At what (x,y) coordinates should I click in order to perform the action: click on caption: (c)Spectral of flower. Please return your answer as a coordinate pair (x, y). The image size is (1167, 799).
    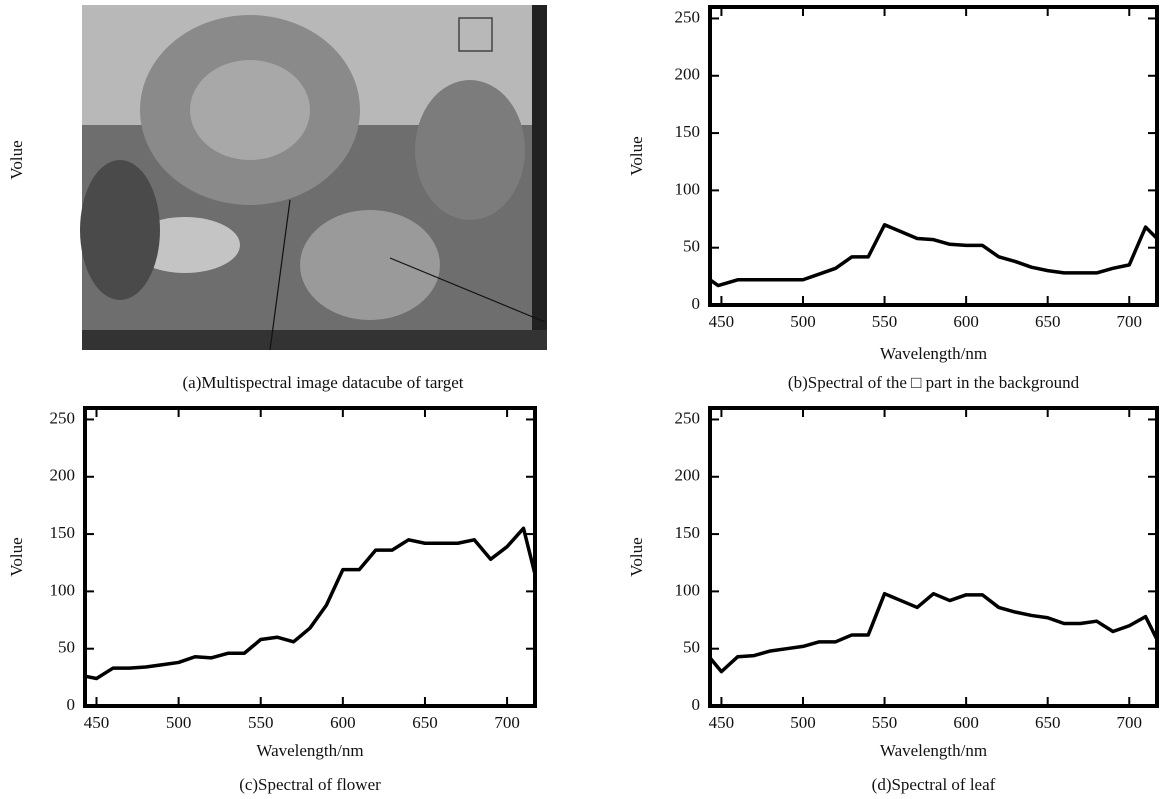
    Looking at the image, I should click on (310, 784).